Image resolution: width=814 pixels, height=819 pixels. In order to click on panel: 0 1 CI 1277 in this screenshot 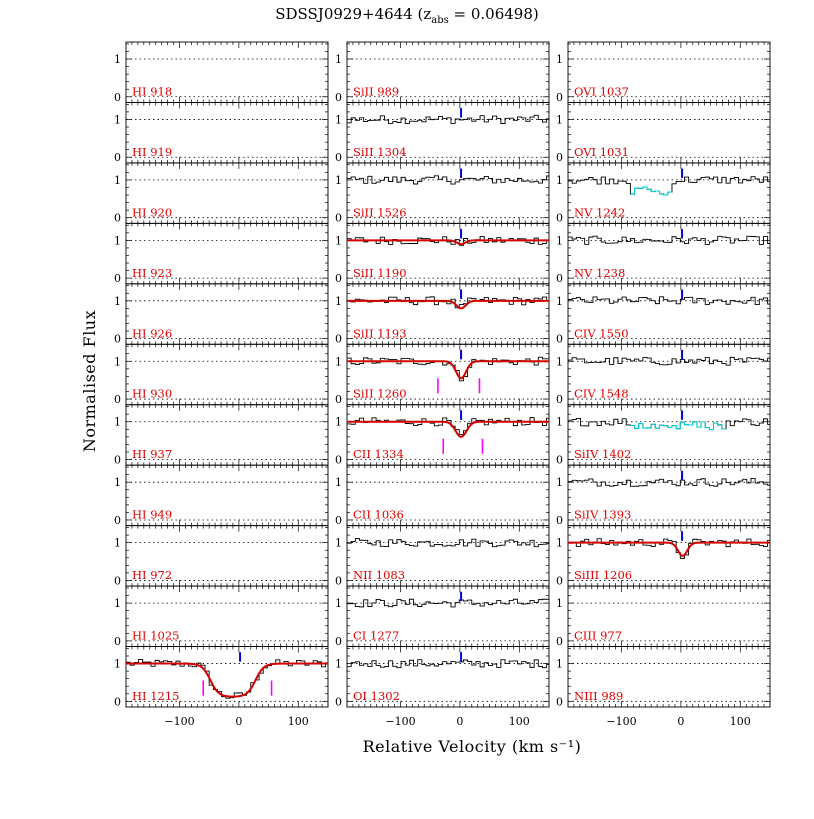, I will do `click(442, 616)`.